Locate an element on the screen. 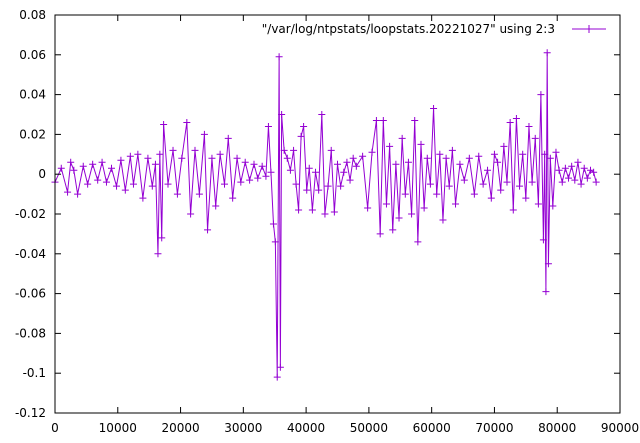 This screenshot has width=640, height=443. x-tick-label: 60000 is located at coordinates (432, 428).